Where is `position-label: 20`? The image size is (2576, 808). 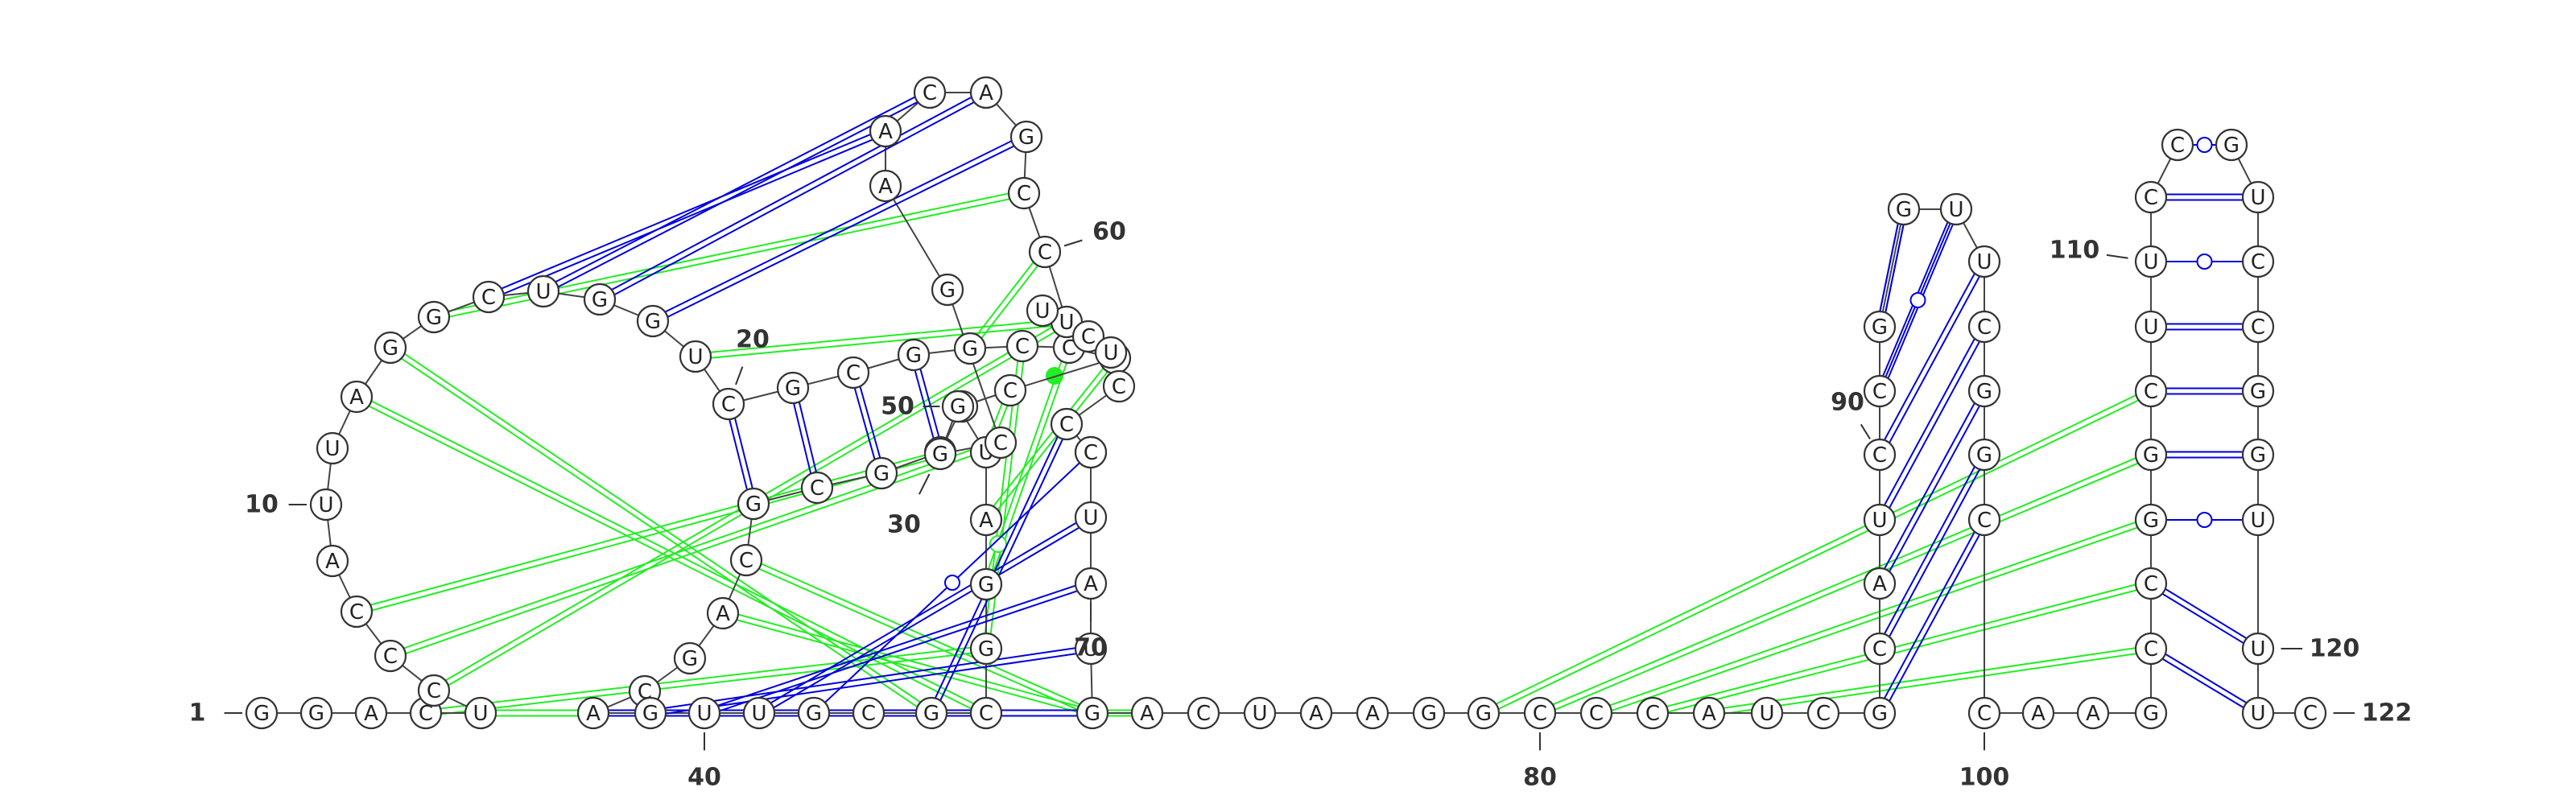
position-label: 20 is located at coordinates (753, 340).